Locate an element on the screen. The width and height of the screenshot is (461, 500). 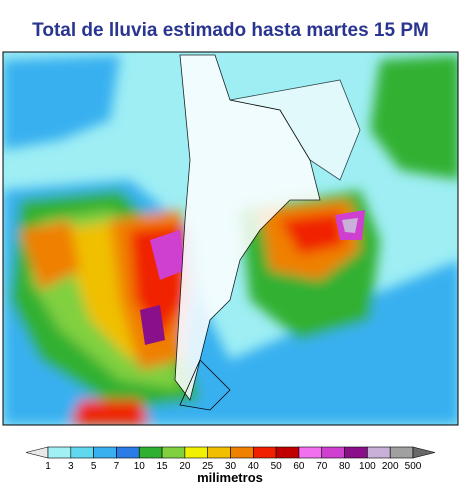
colorbar-label: 1 is located at coordinates (48, 466).